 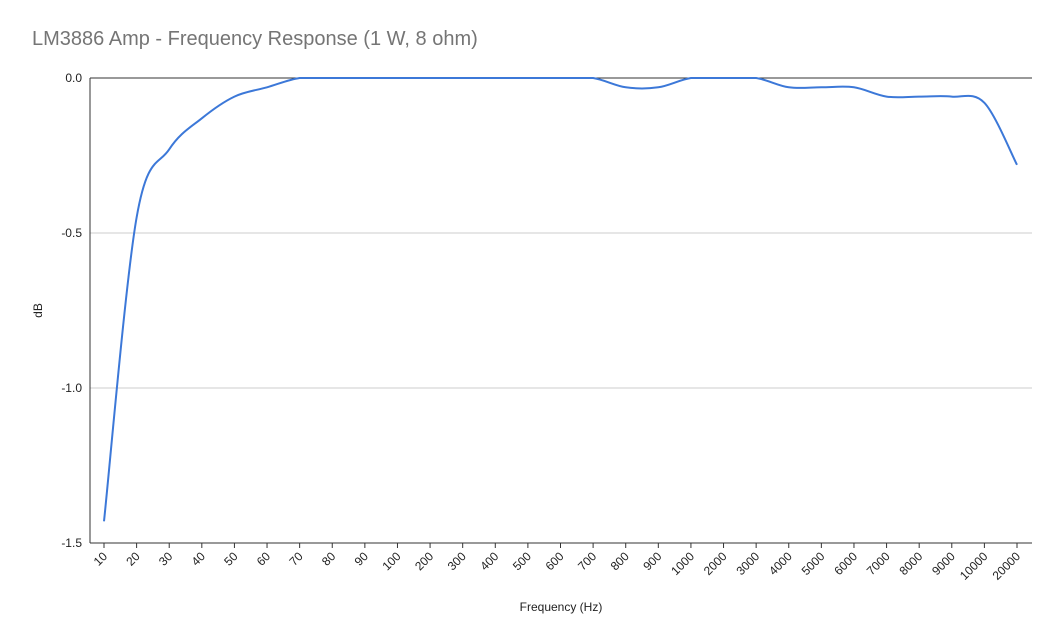 What do you see at coordinates (561, 607) in the screenshot?
I see `x-axis-title: Frequency (Hz)` at bounding box center [561, 607].